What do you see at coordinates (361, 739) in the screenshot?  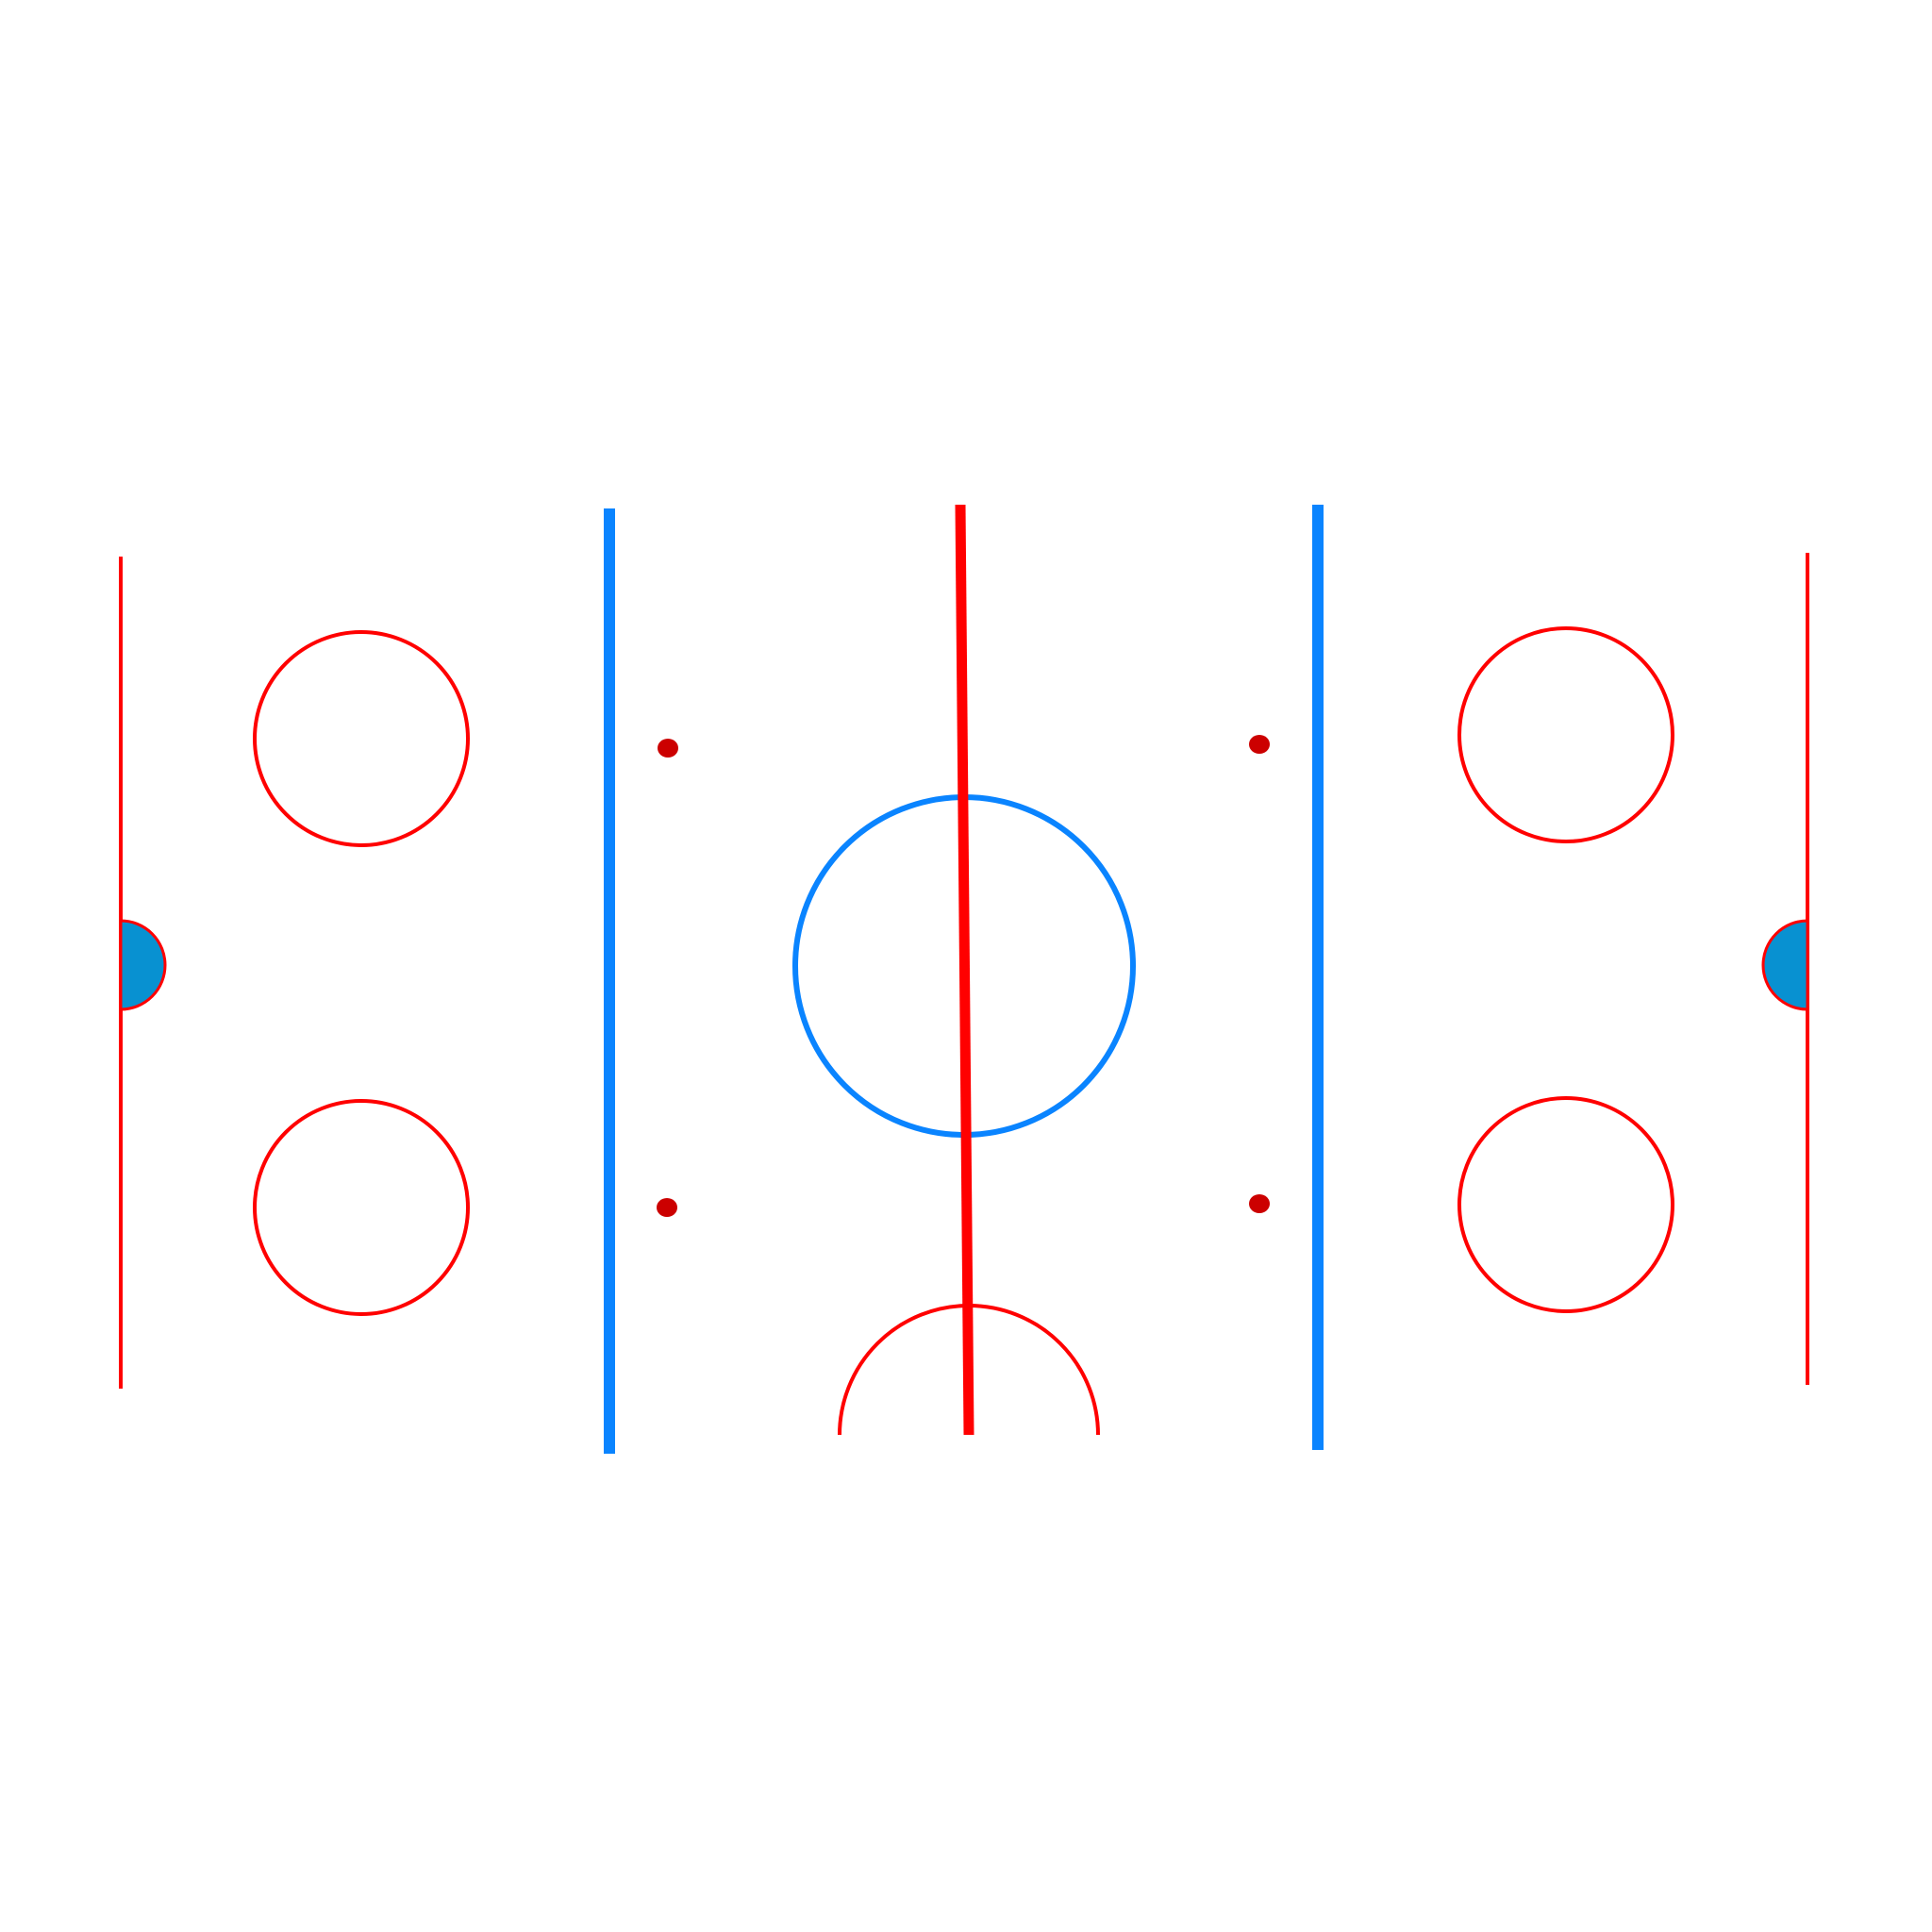 I see `faceoff-circle-top-left` at bounding box center [361, 739].